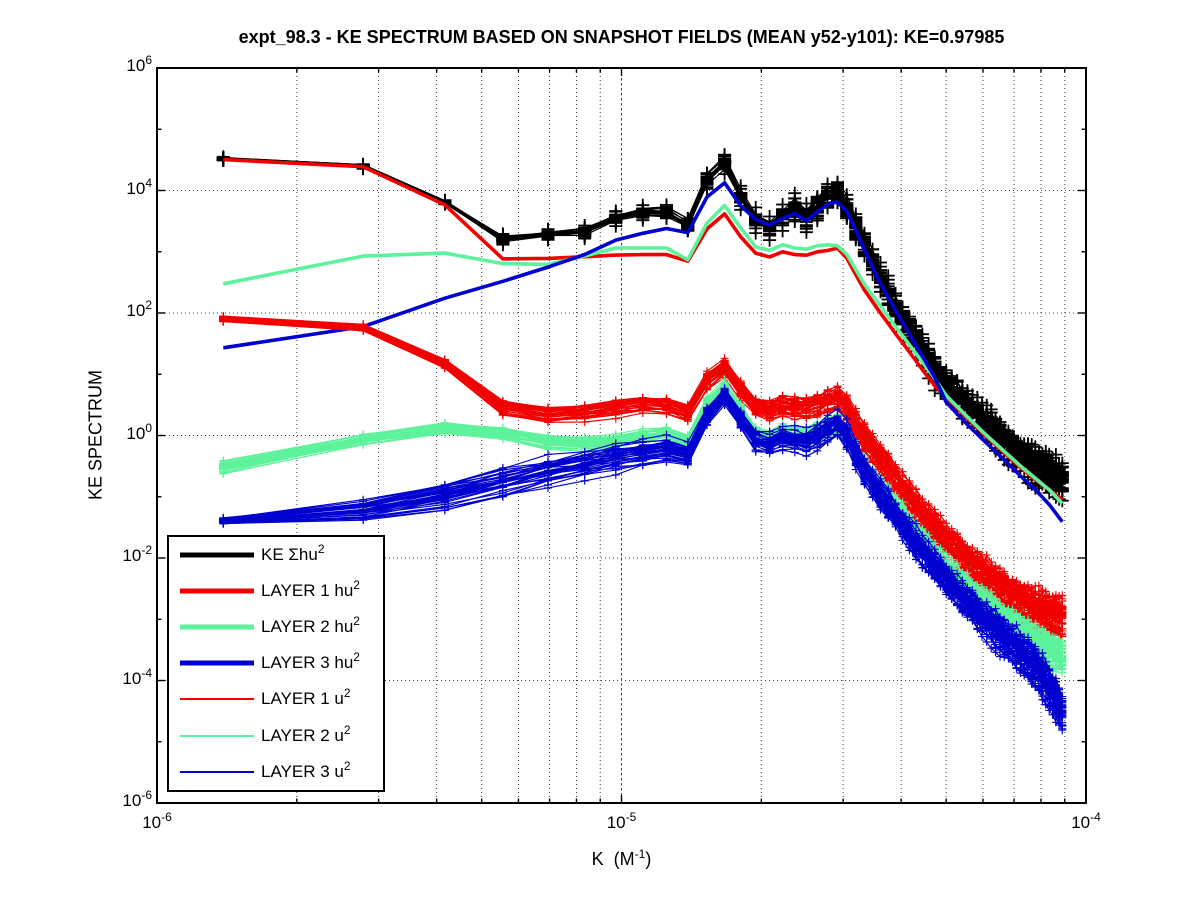  I want to click on y-tick-label: 10⁴, so click(139, 187).